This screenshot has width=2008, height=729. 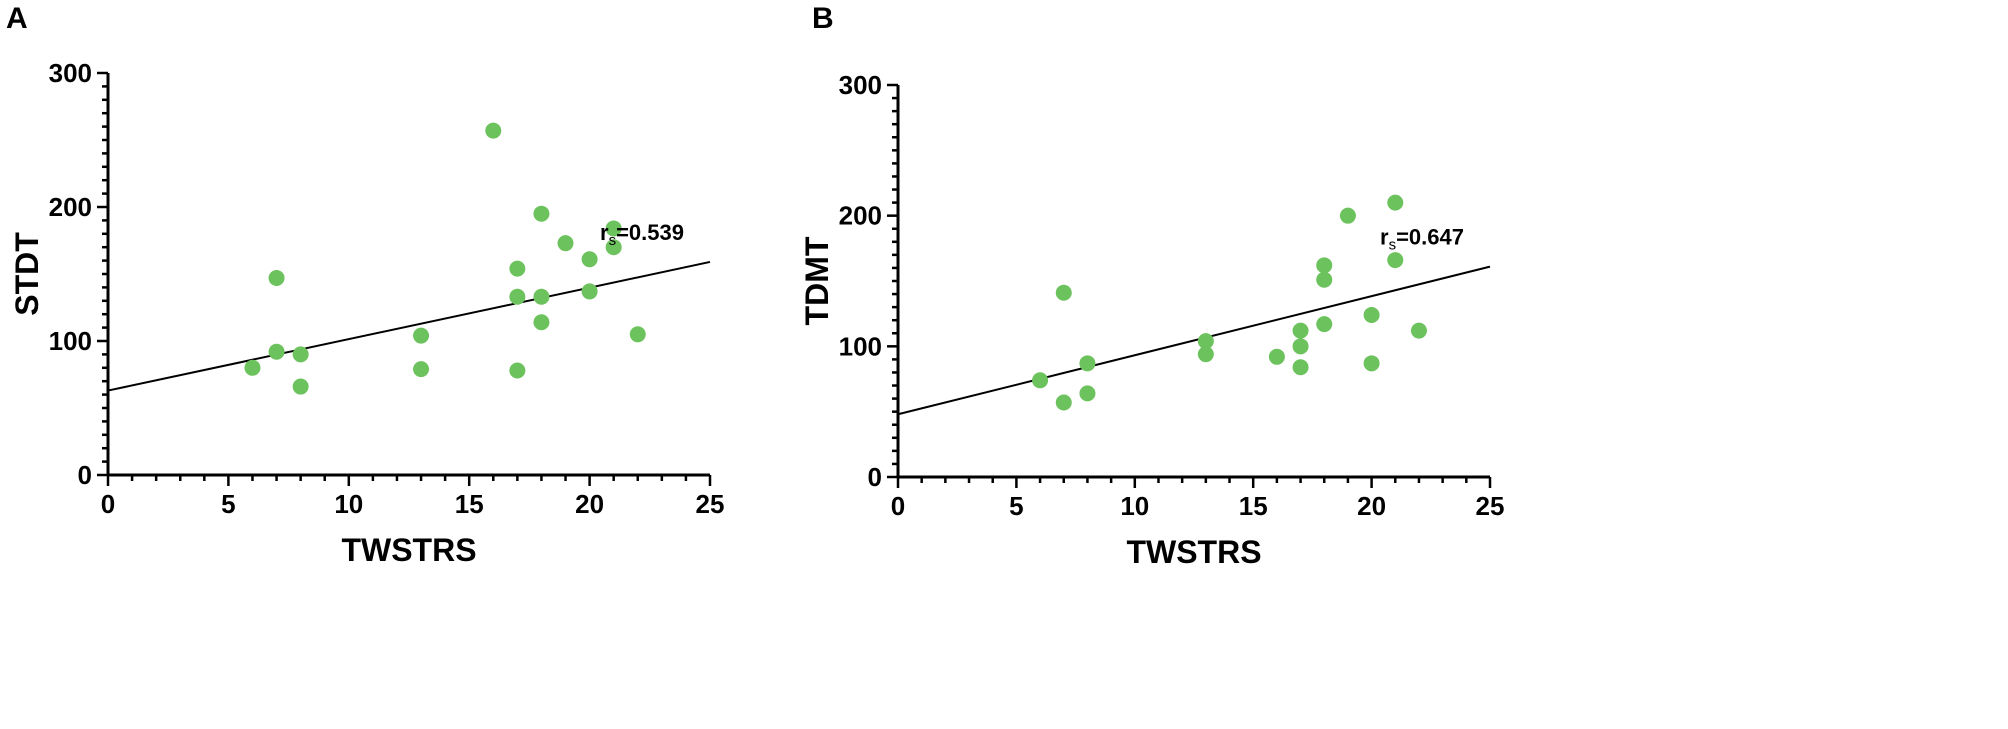 What do you see at coordinates (27, 274) in the screenshot?
I see `y-axis-title: STDT` at bounding box center [27, 274].